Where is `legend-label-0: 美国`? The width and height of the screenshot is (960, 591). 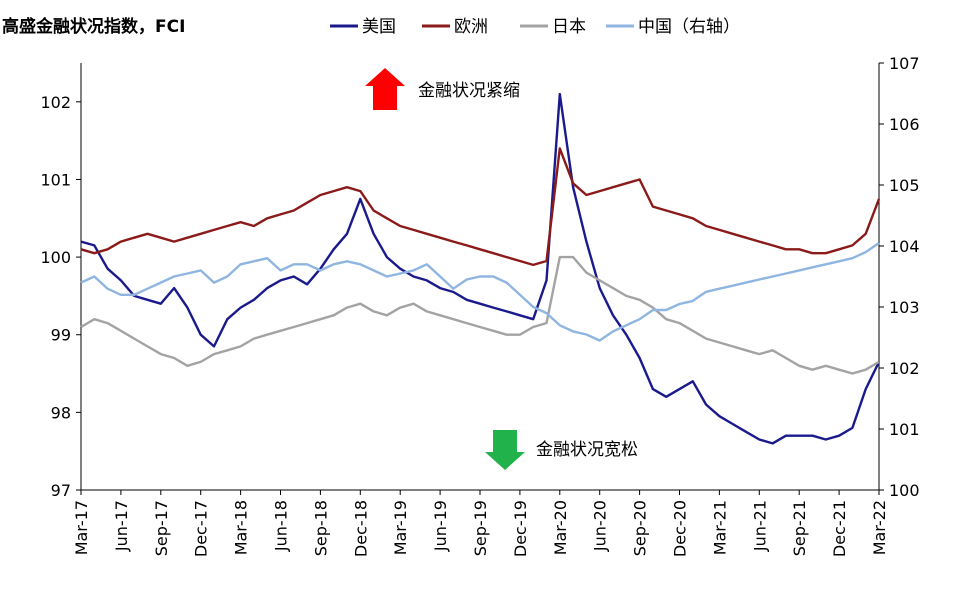 legend-label-0: 美国 is located at coordinates (379, 27).